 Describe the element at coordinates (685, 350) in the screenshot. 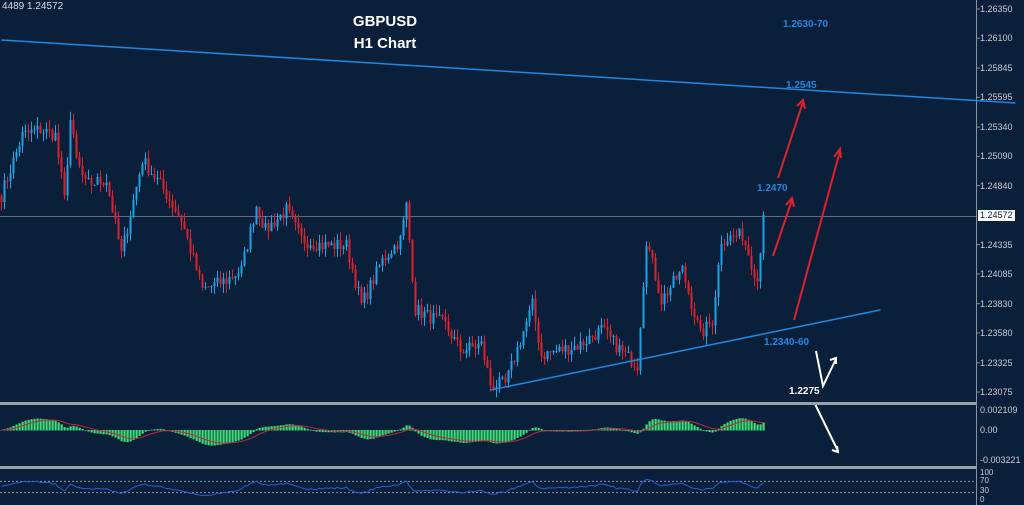

I see `trendline-support` at that location.